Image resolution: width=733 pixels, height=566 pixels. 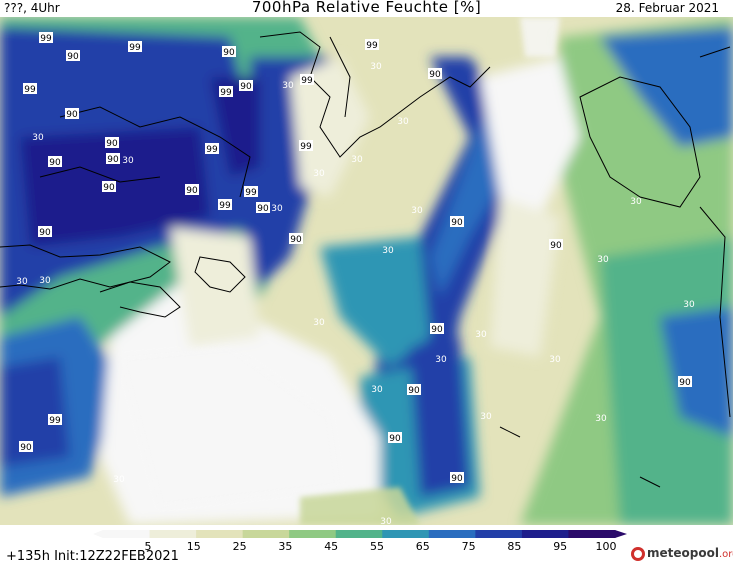 I want to click on forecast-time-label: ???, 4Uhr, so click(x=32, y=8).